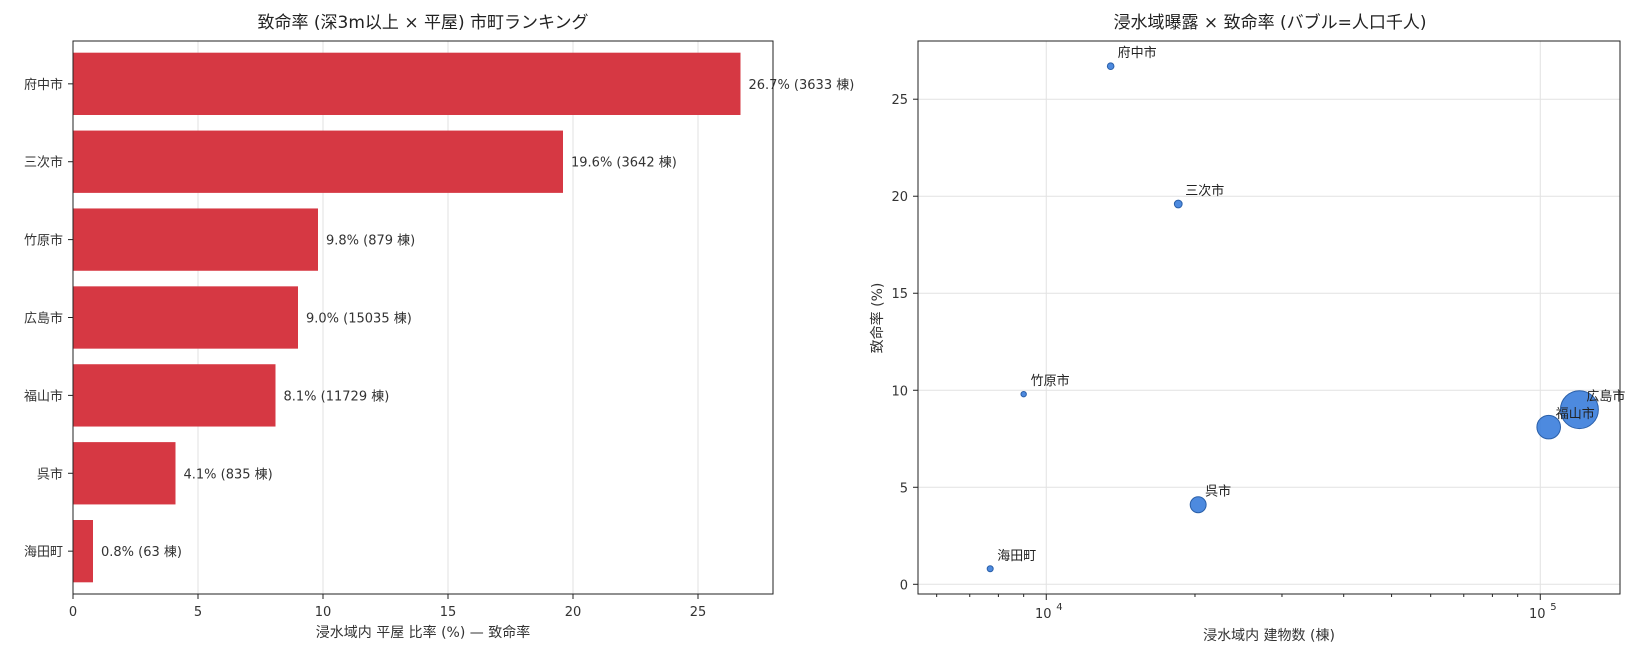  Describe the element at coordinates (43, 163) in the screenshot. I see `bar-category-label: 三次市` at that location.